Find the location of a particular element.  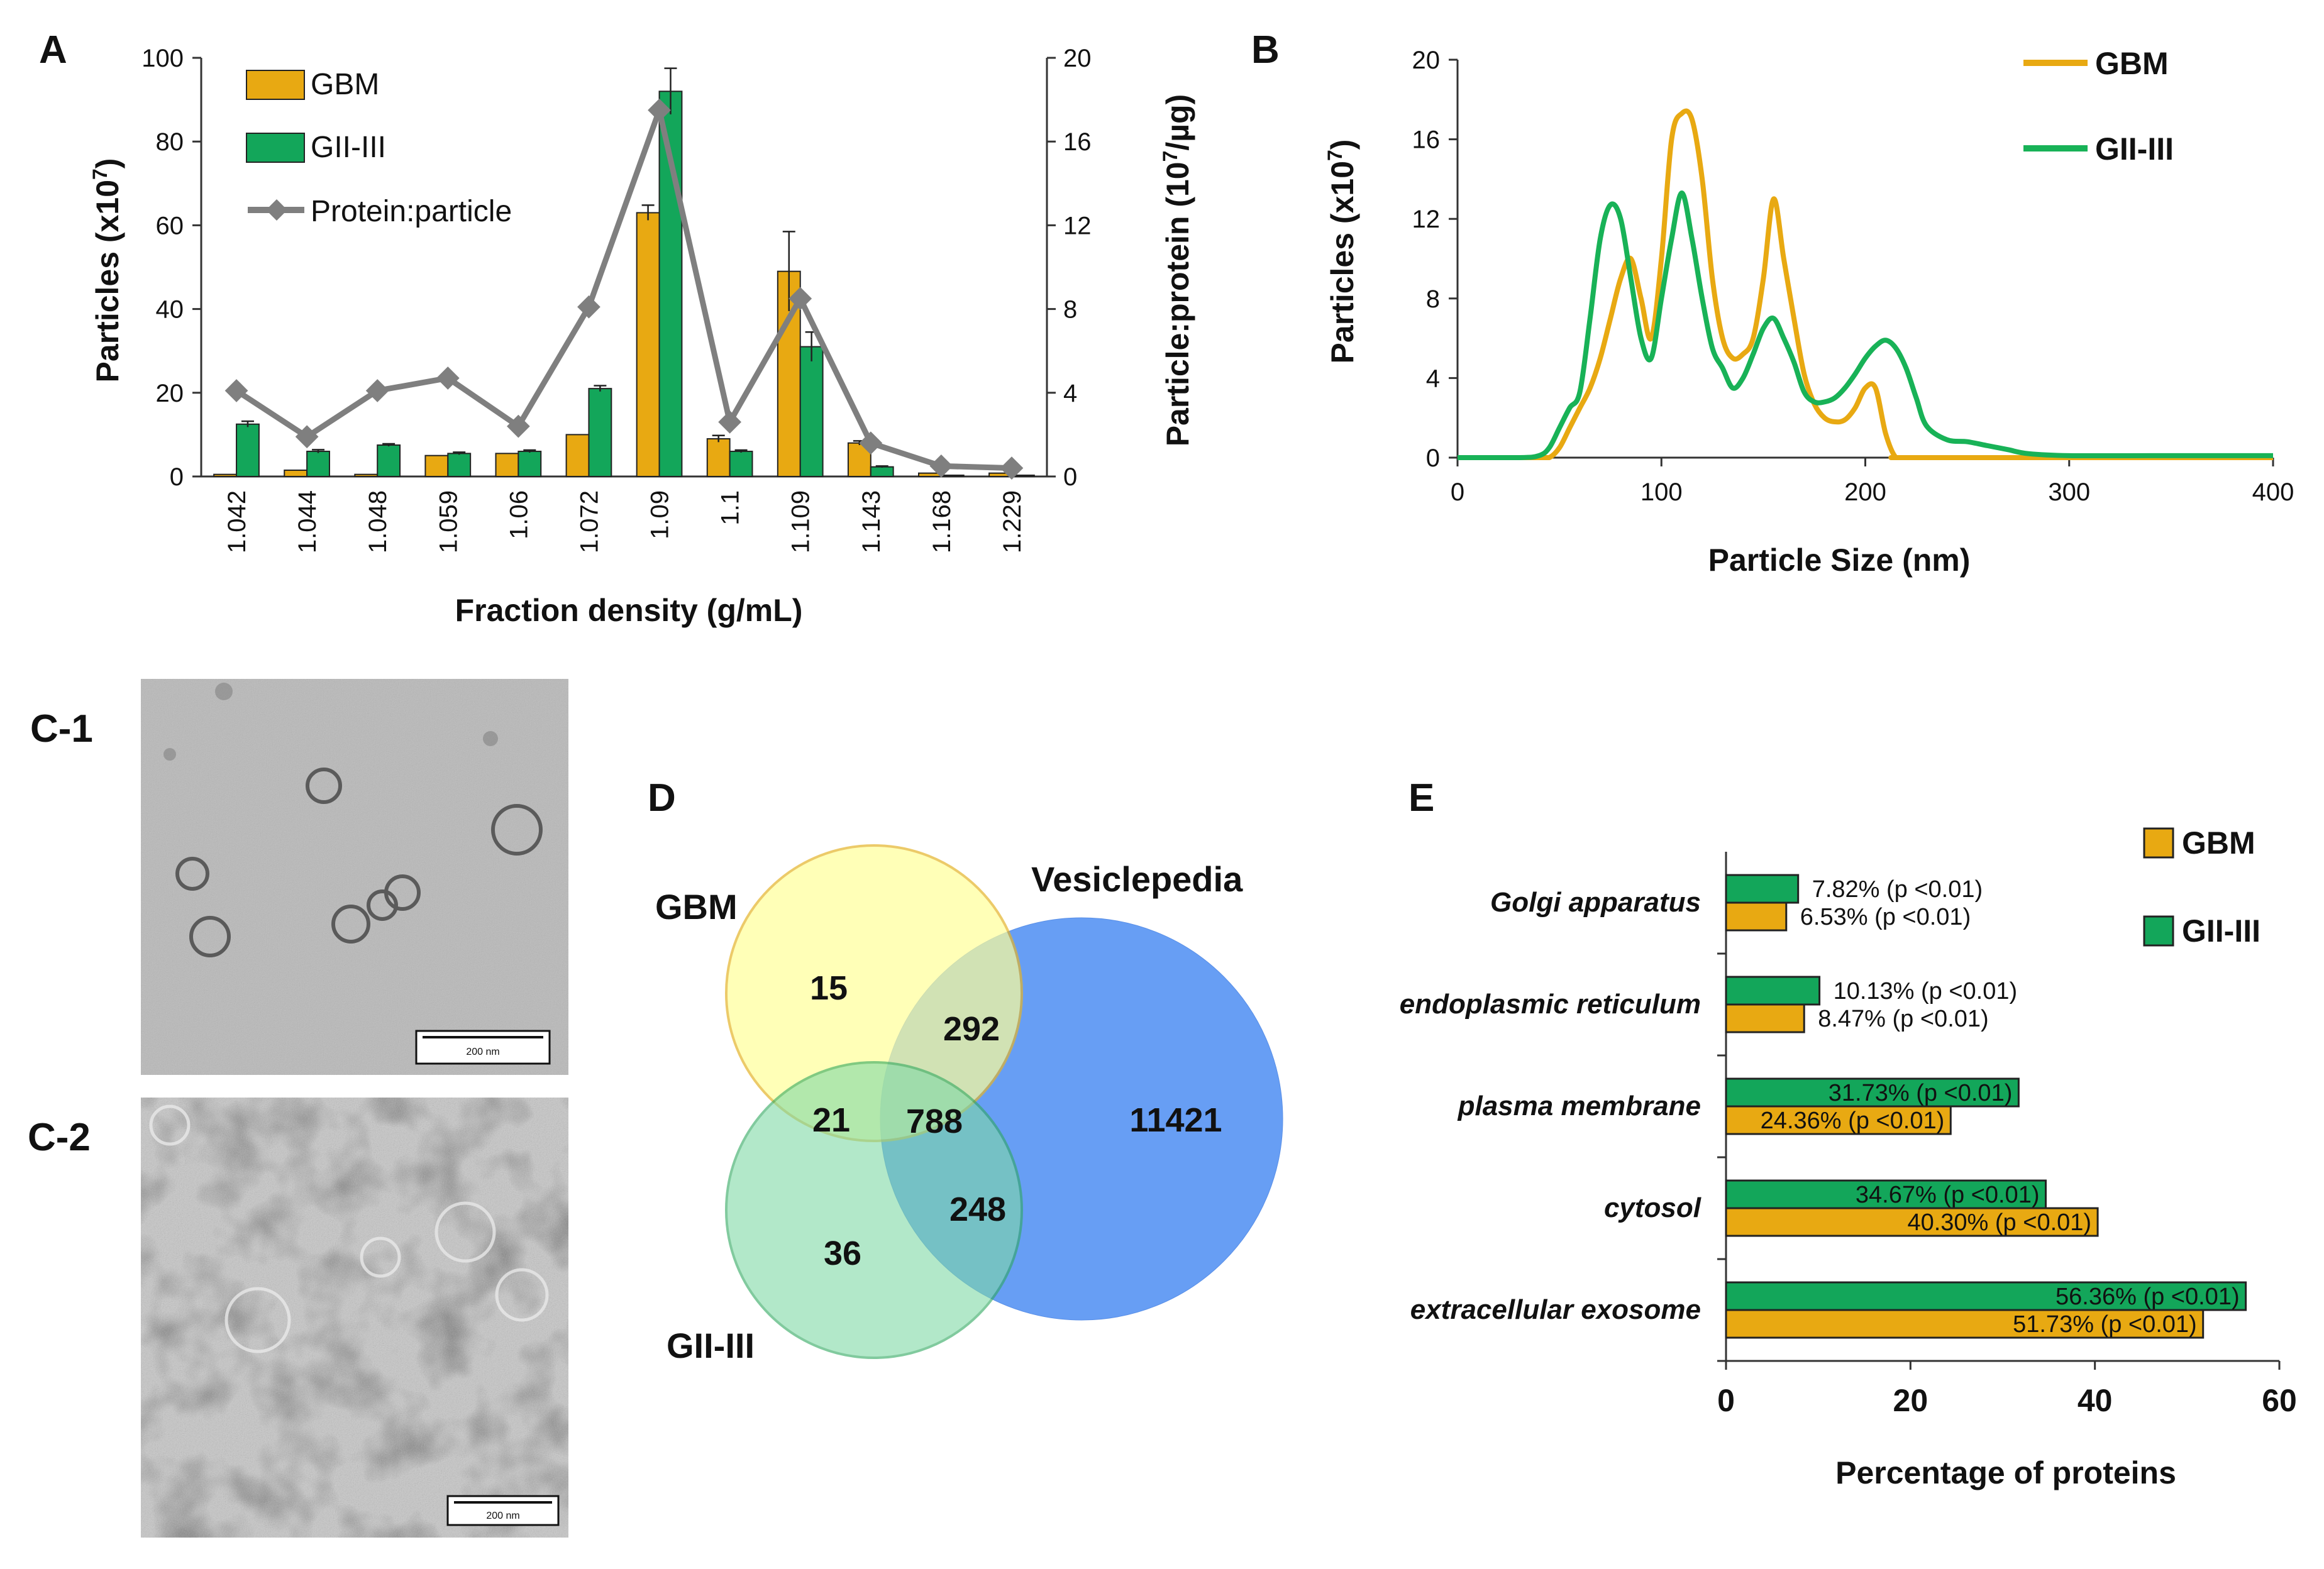

chart-e-xlabel: Percentage of proteins is located at coordinates (2006, 1473).